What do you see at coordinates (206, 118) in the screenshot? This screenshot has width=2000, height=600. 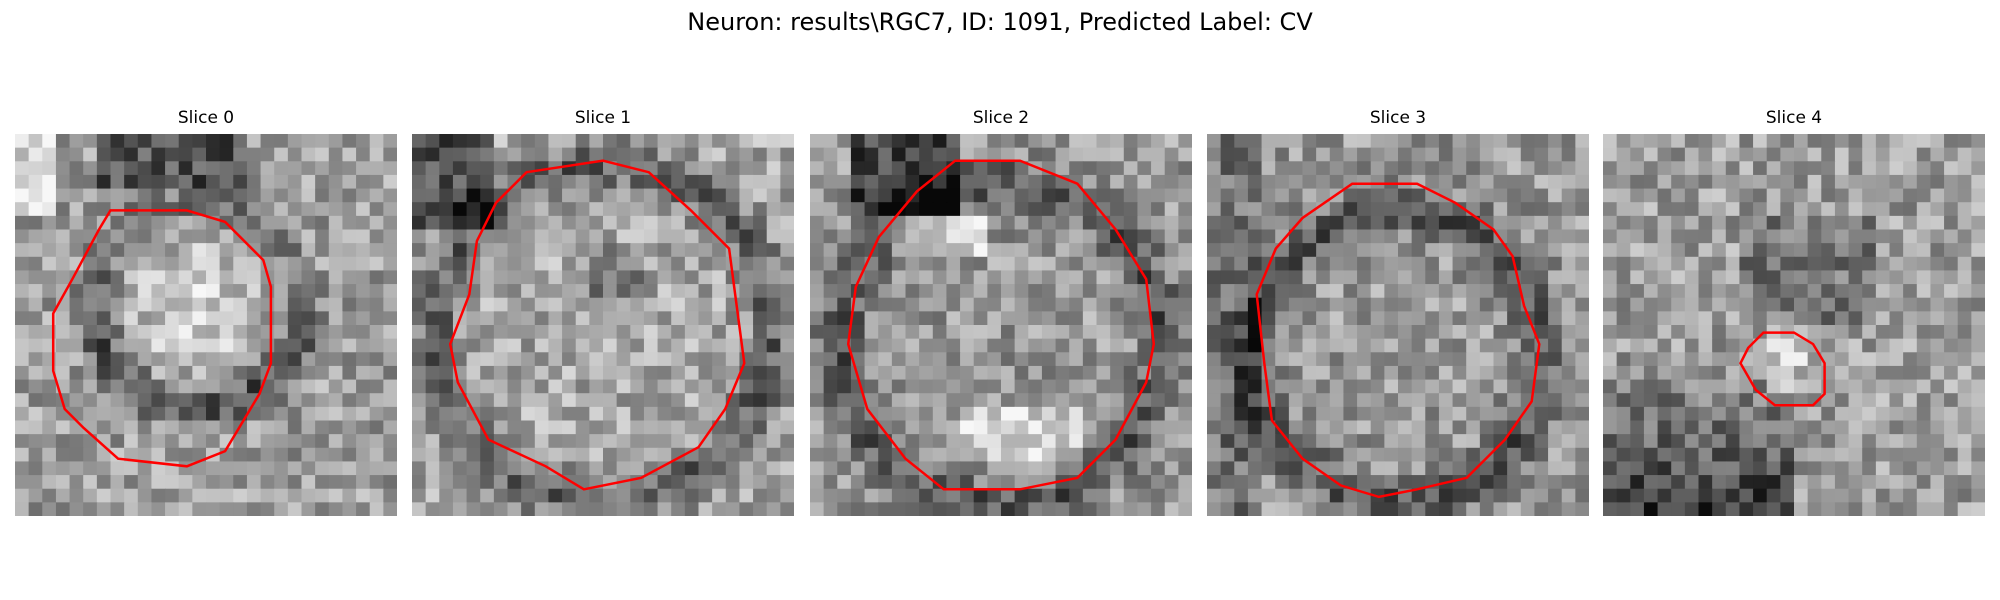 I see `slice-title: Slice 0` at bounding box center [206, 118].